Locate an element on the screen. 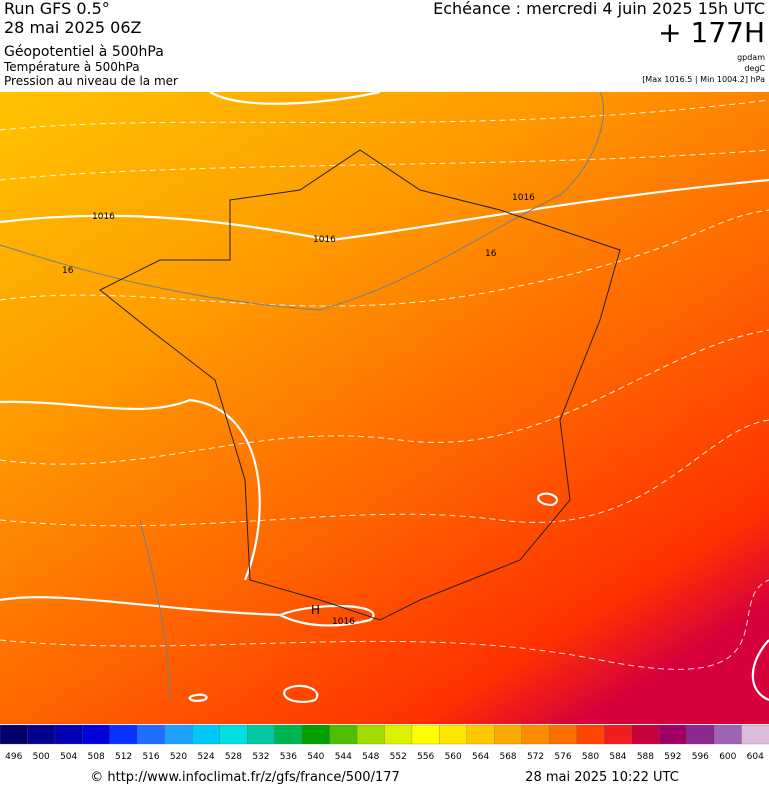 The width and height of the screenshot is (769, 786). scale-label: 540 is located at coordinates (315, 757).